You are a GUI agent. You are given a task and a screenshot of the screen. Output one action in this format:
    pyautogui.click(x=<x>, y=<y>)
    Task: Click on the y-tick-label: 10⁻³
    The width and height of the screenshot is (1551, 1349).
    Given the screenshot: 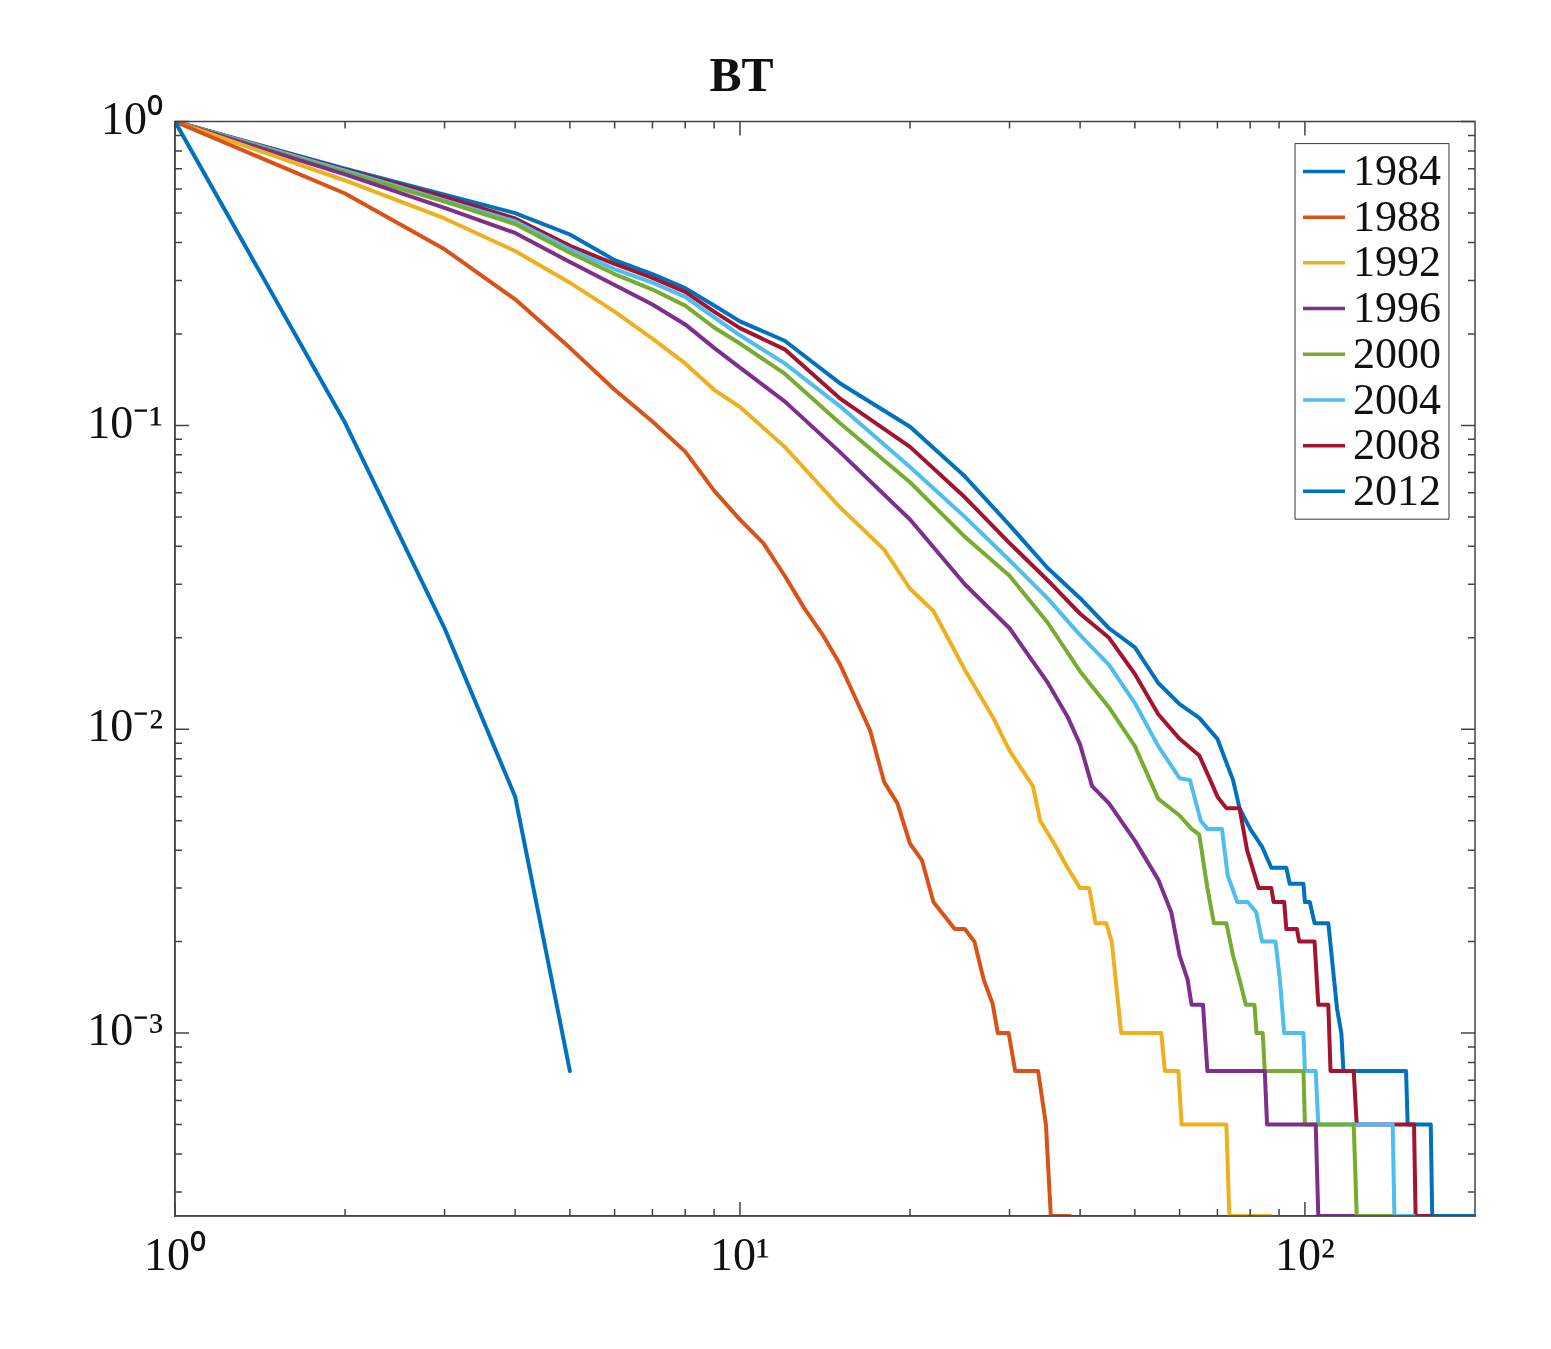 What is the action you would take?
    pyautogui.click(x=125, y=1030)
    